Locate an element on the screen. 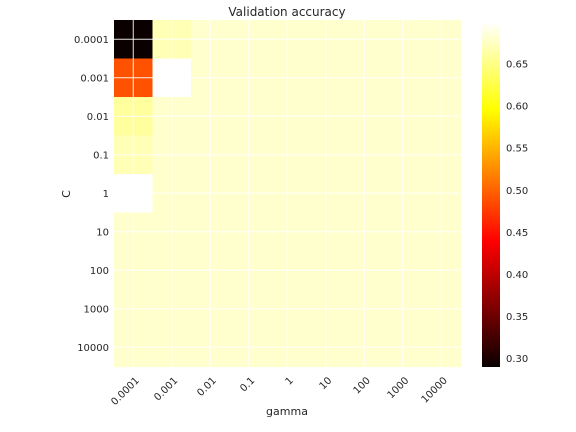  colorbar-tick-labels: 0.30 0.35 0.40 0.45 0.50 0.55 0.60 0.65 is located at coordinates (517, 213).